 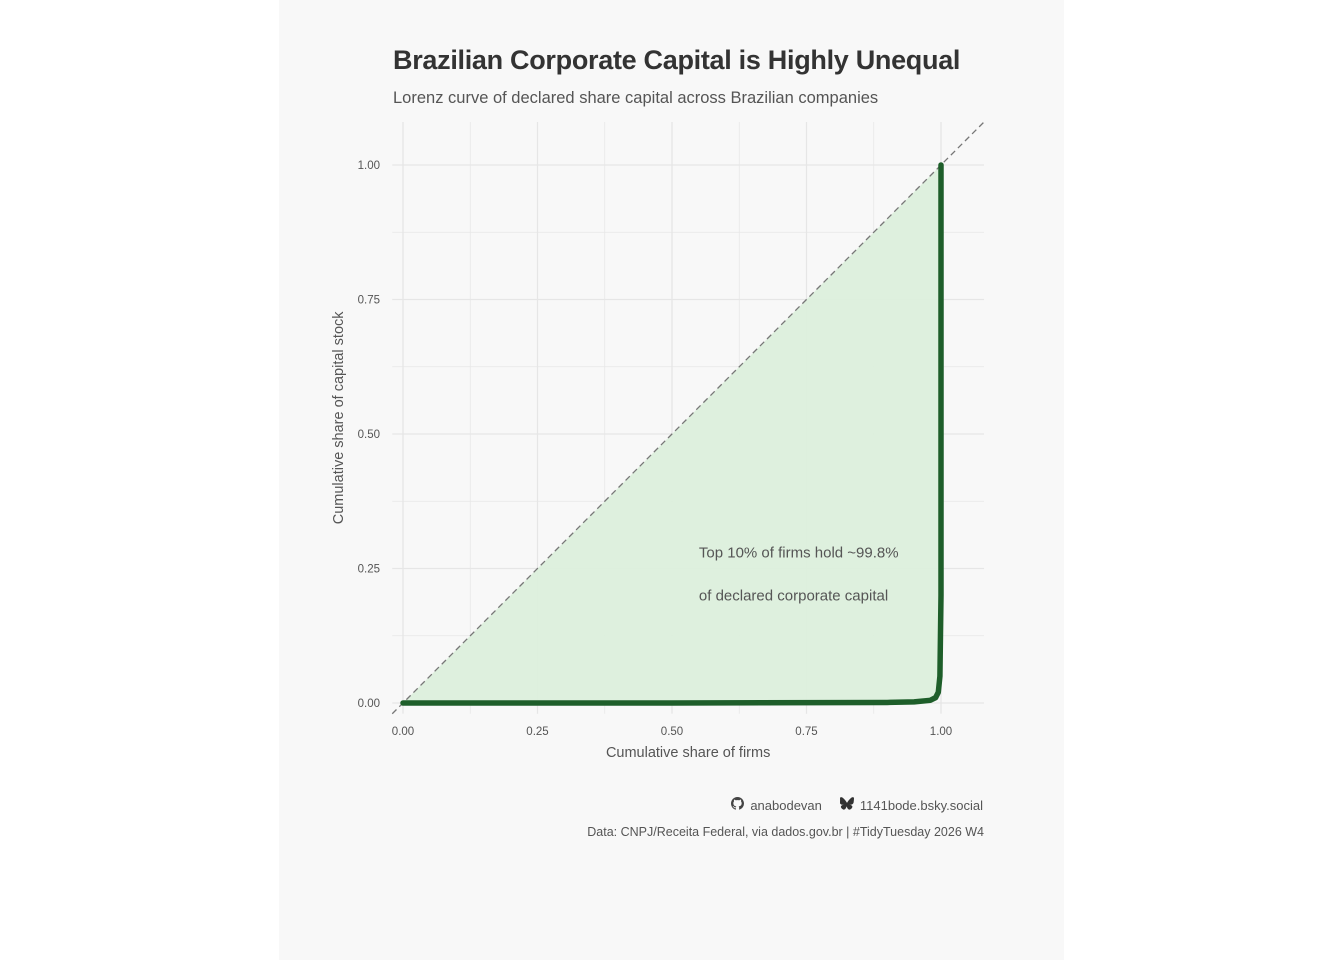 What do you see at coordinates (688, 753) in the screenshot?
I see `x-axis-title: Cumulative share of firms` at bounding box center [688, 753].